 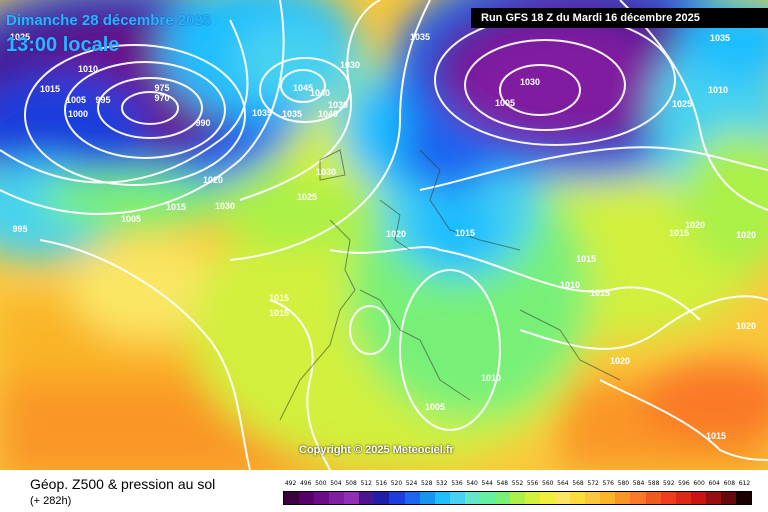 What do you see at coordinates (161, 88) in the screenshot?
I see `pressure-label: 975` at bounding box center [161, 88].